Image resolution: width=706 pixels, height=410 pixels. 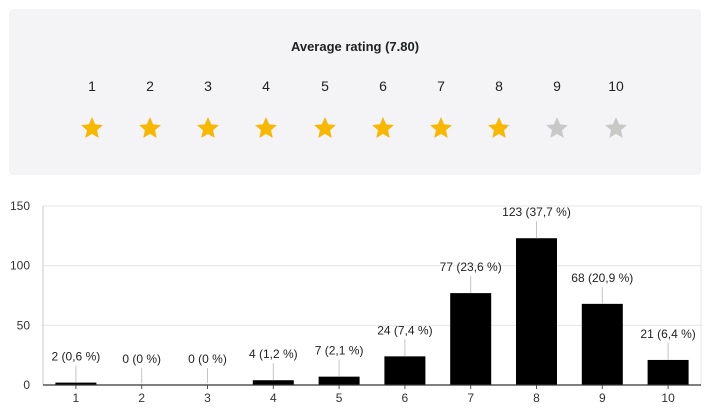 I want to click on data-label: 4 (1,2 %), so click(x=273, y=354).